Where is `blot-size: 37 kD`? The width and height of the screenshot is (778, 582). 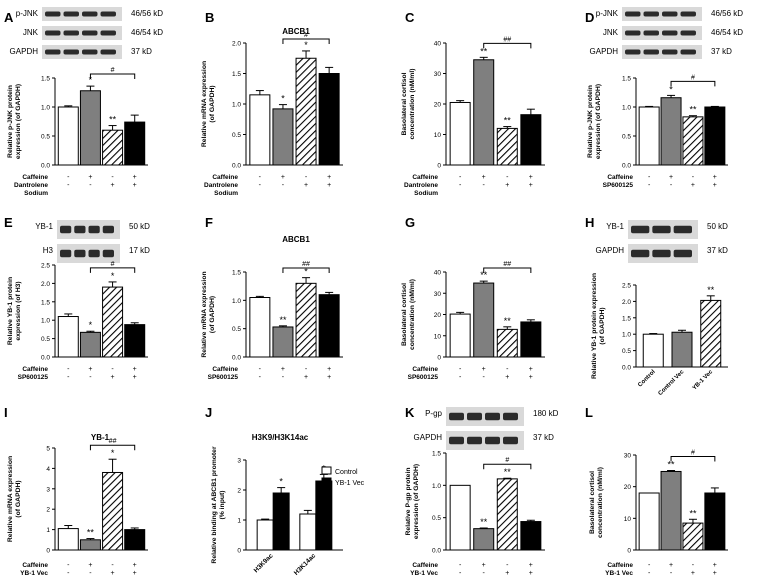
blot-size: 37 kD is located at coordinates (721, 51).